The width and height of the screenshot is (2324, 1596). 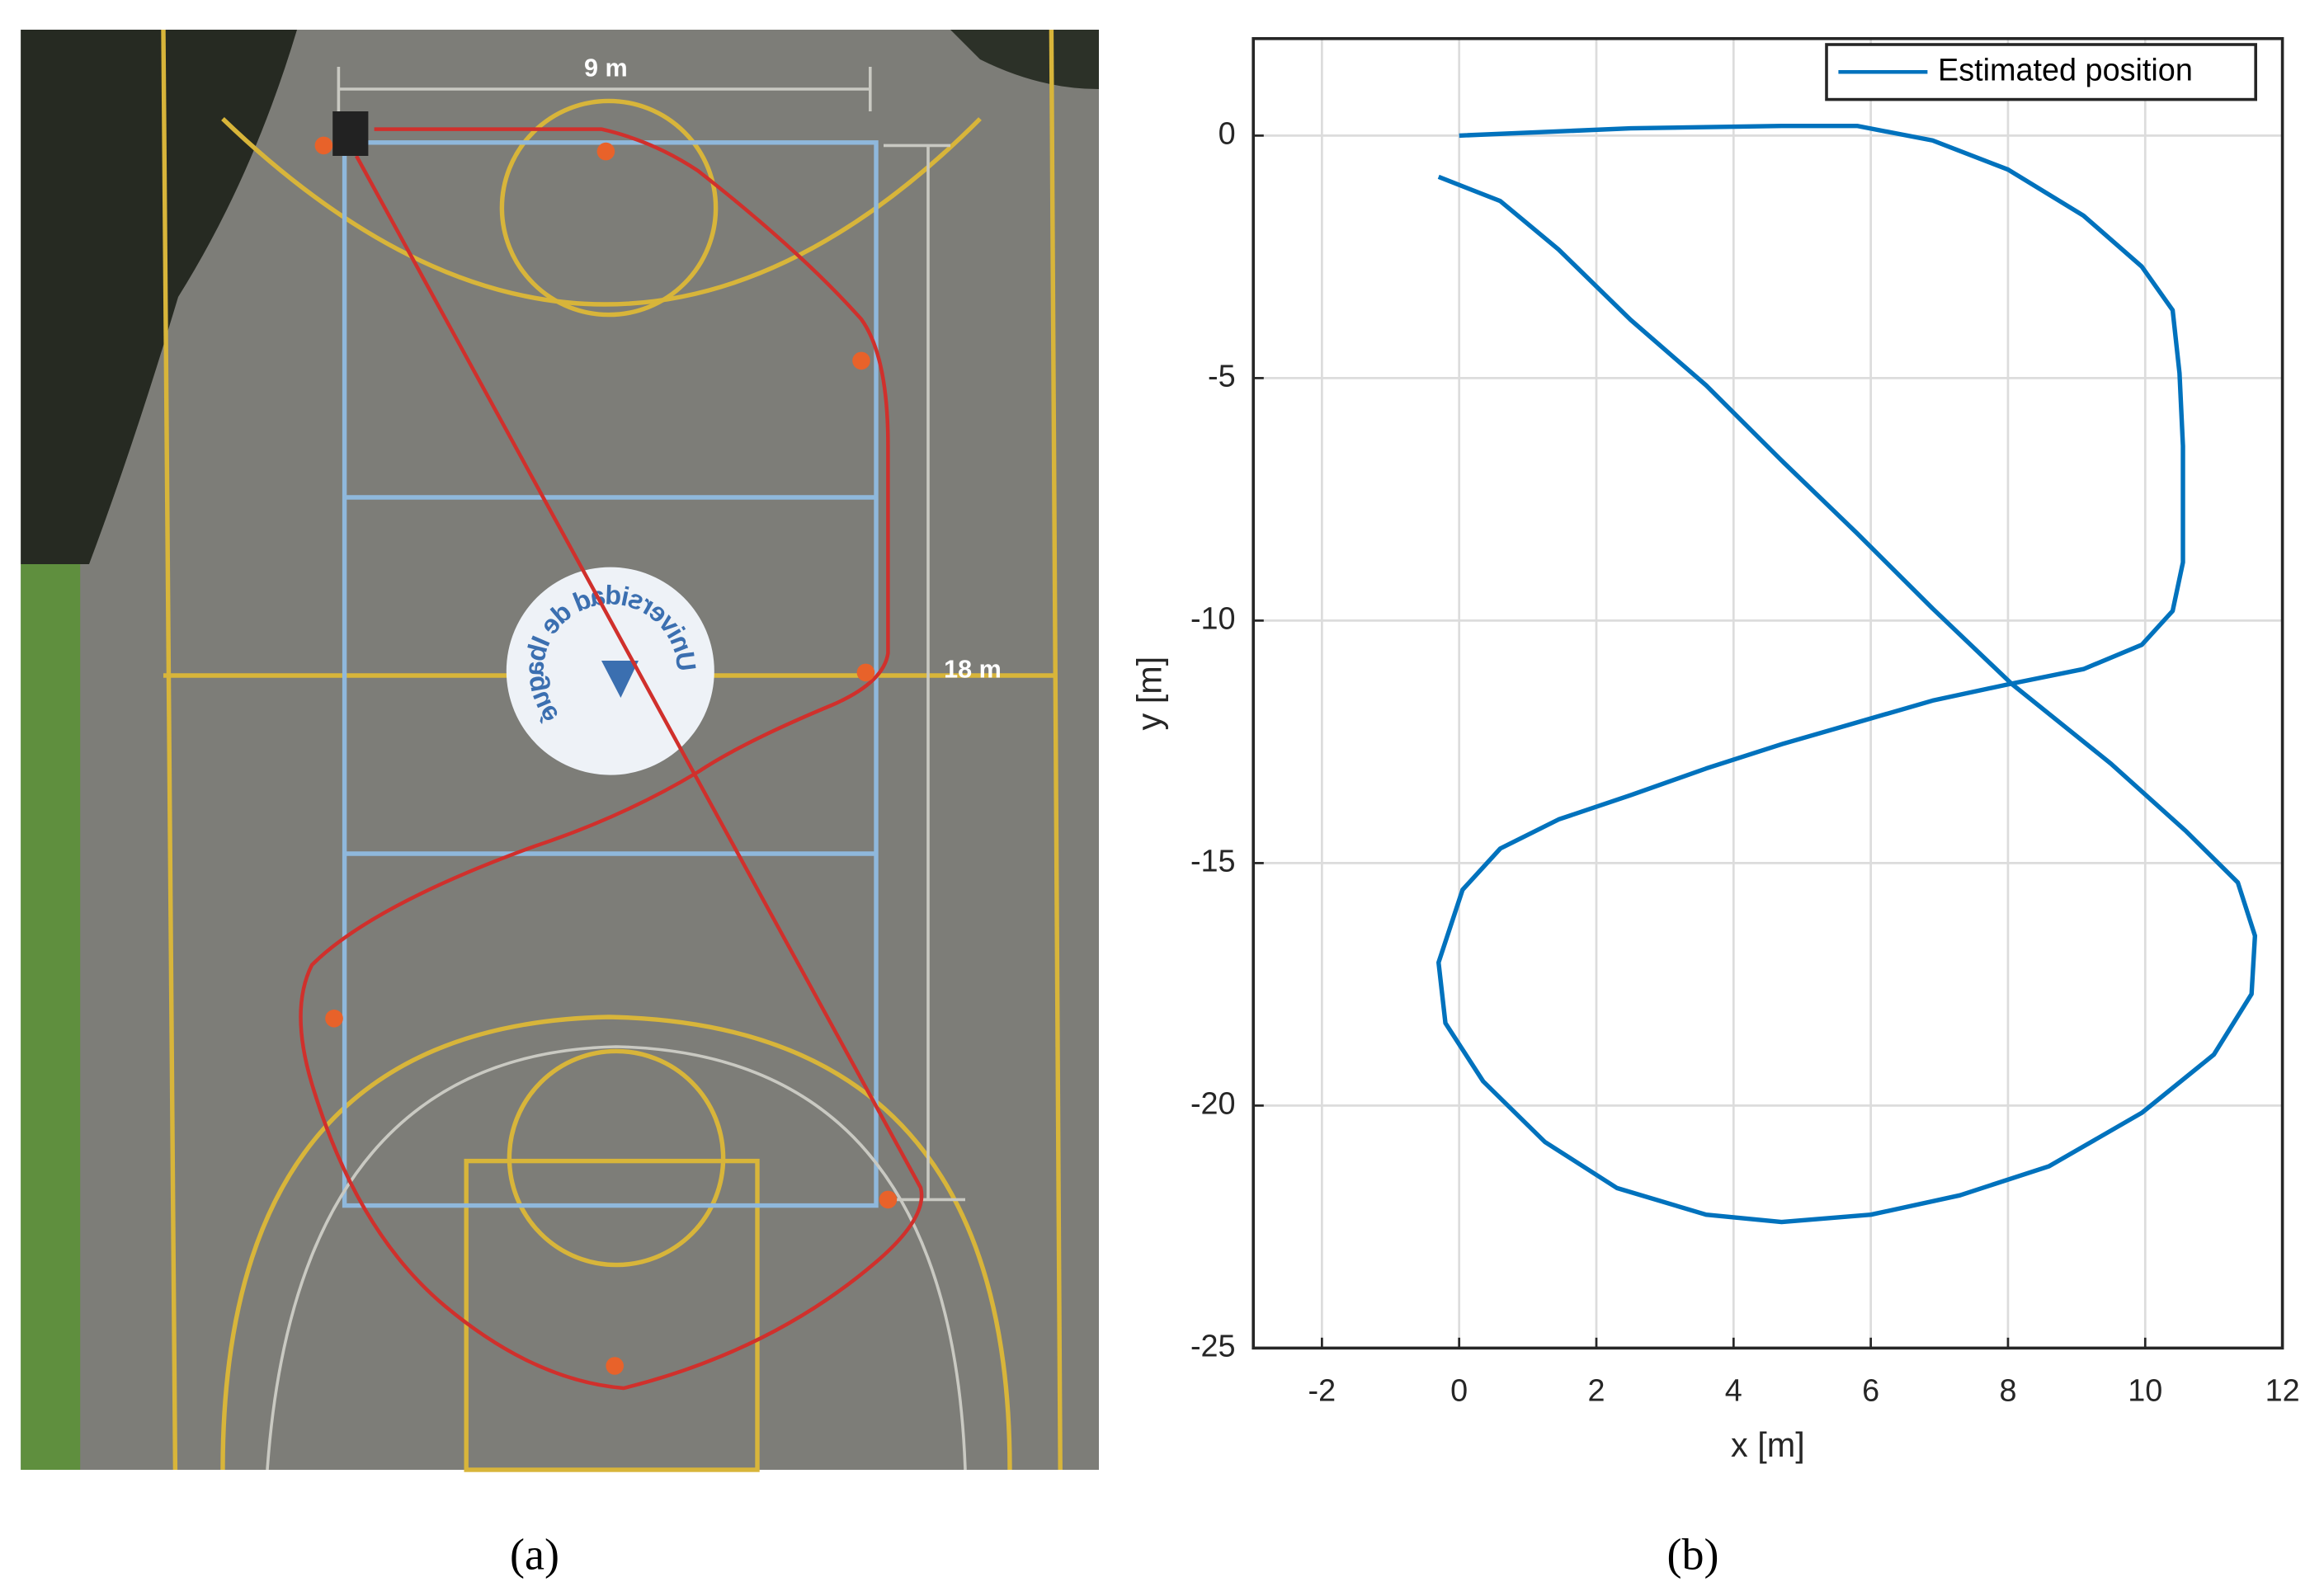 I want to click on robot, so click(x=350, y=133).